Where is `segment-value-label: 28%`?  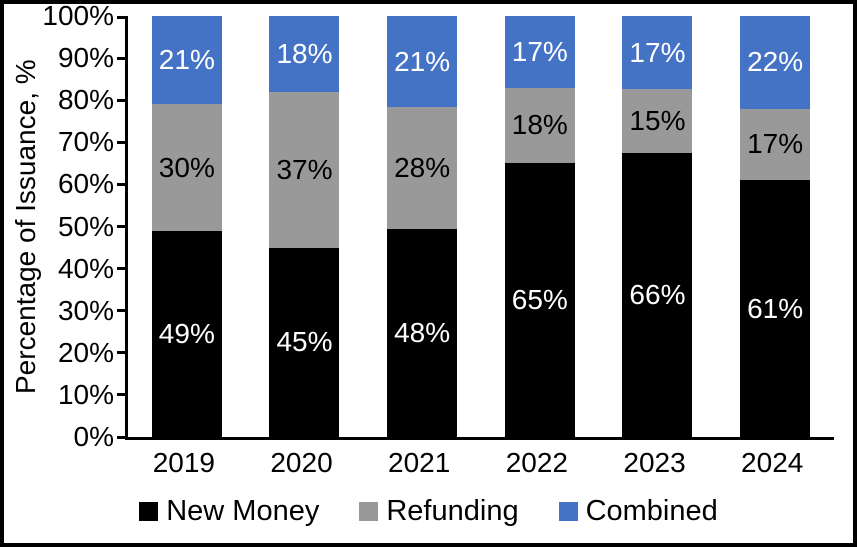 segment-value-label: 28% is located at coordinates (422, 167).